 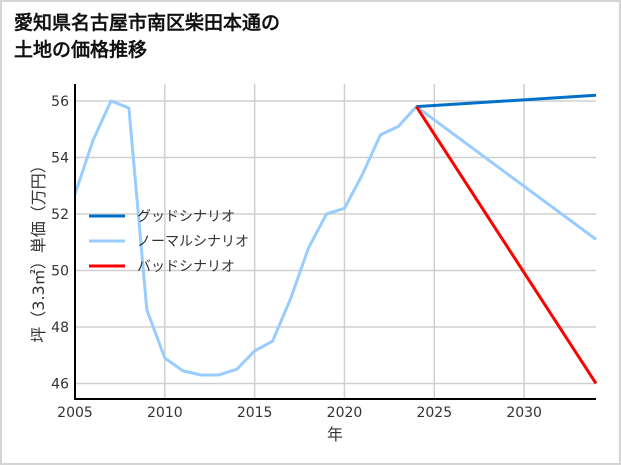 I want to click on y-tick-label: 50, so click(x=60, y=271).